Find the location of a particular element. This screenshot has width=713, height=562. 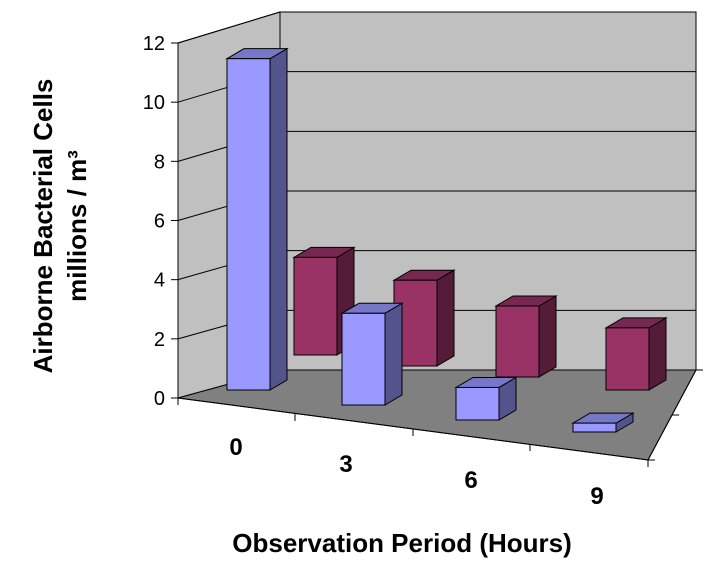

y-axis-title-line-1: Airborne Bacterial Cells is located at coordinates (43, 226).